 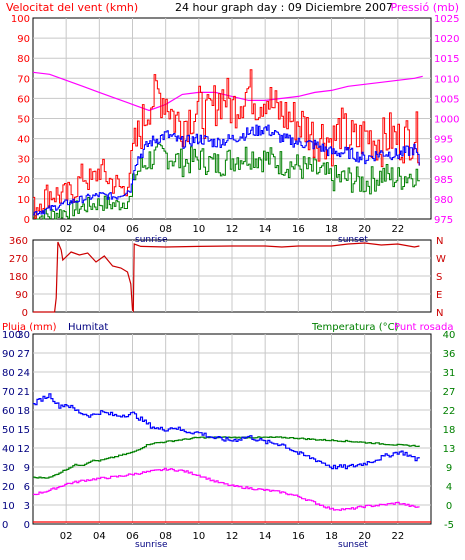 What do you see at coordinates (198, 229) in the screenshot?
I see `x-tick-label-top: 10` at bounding box center [198, 229].